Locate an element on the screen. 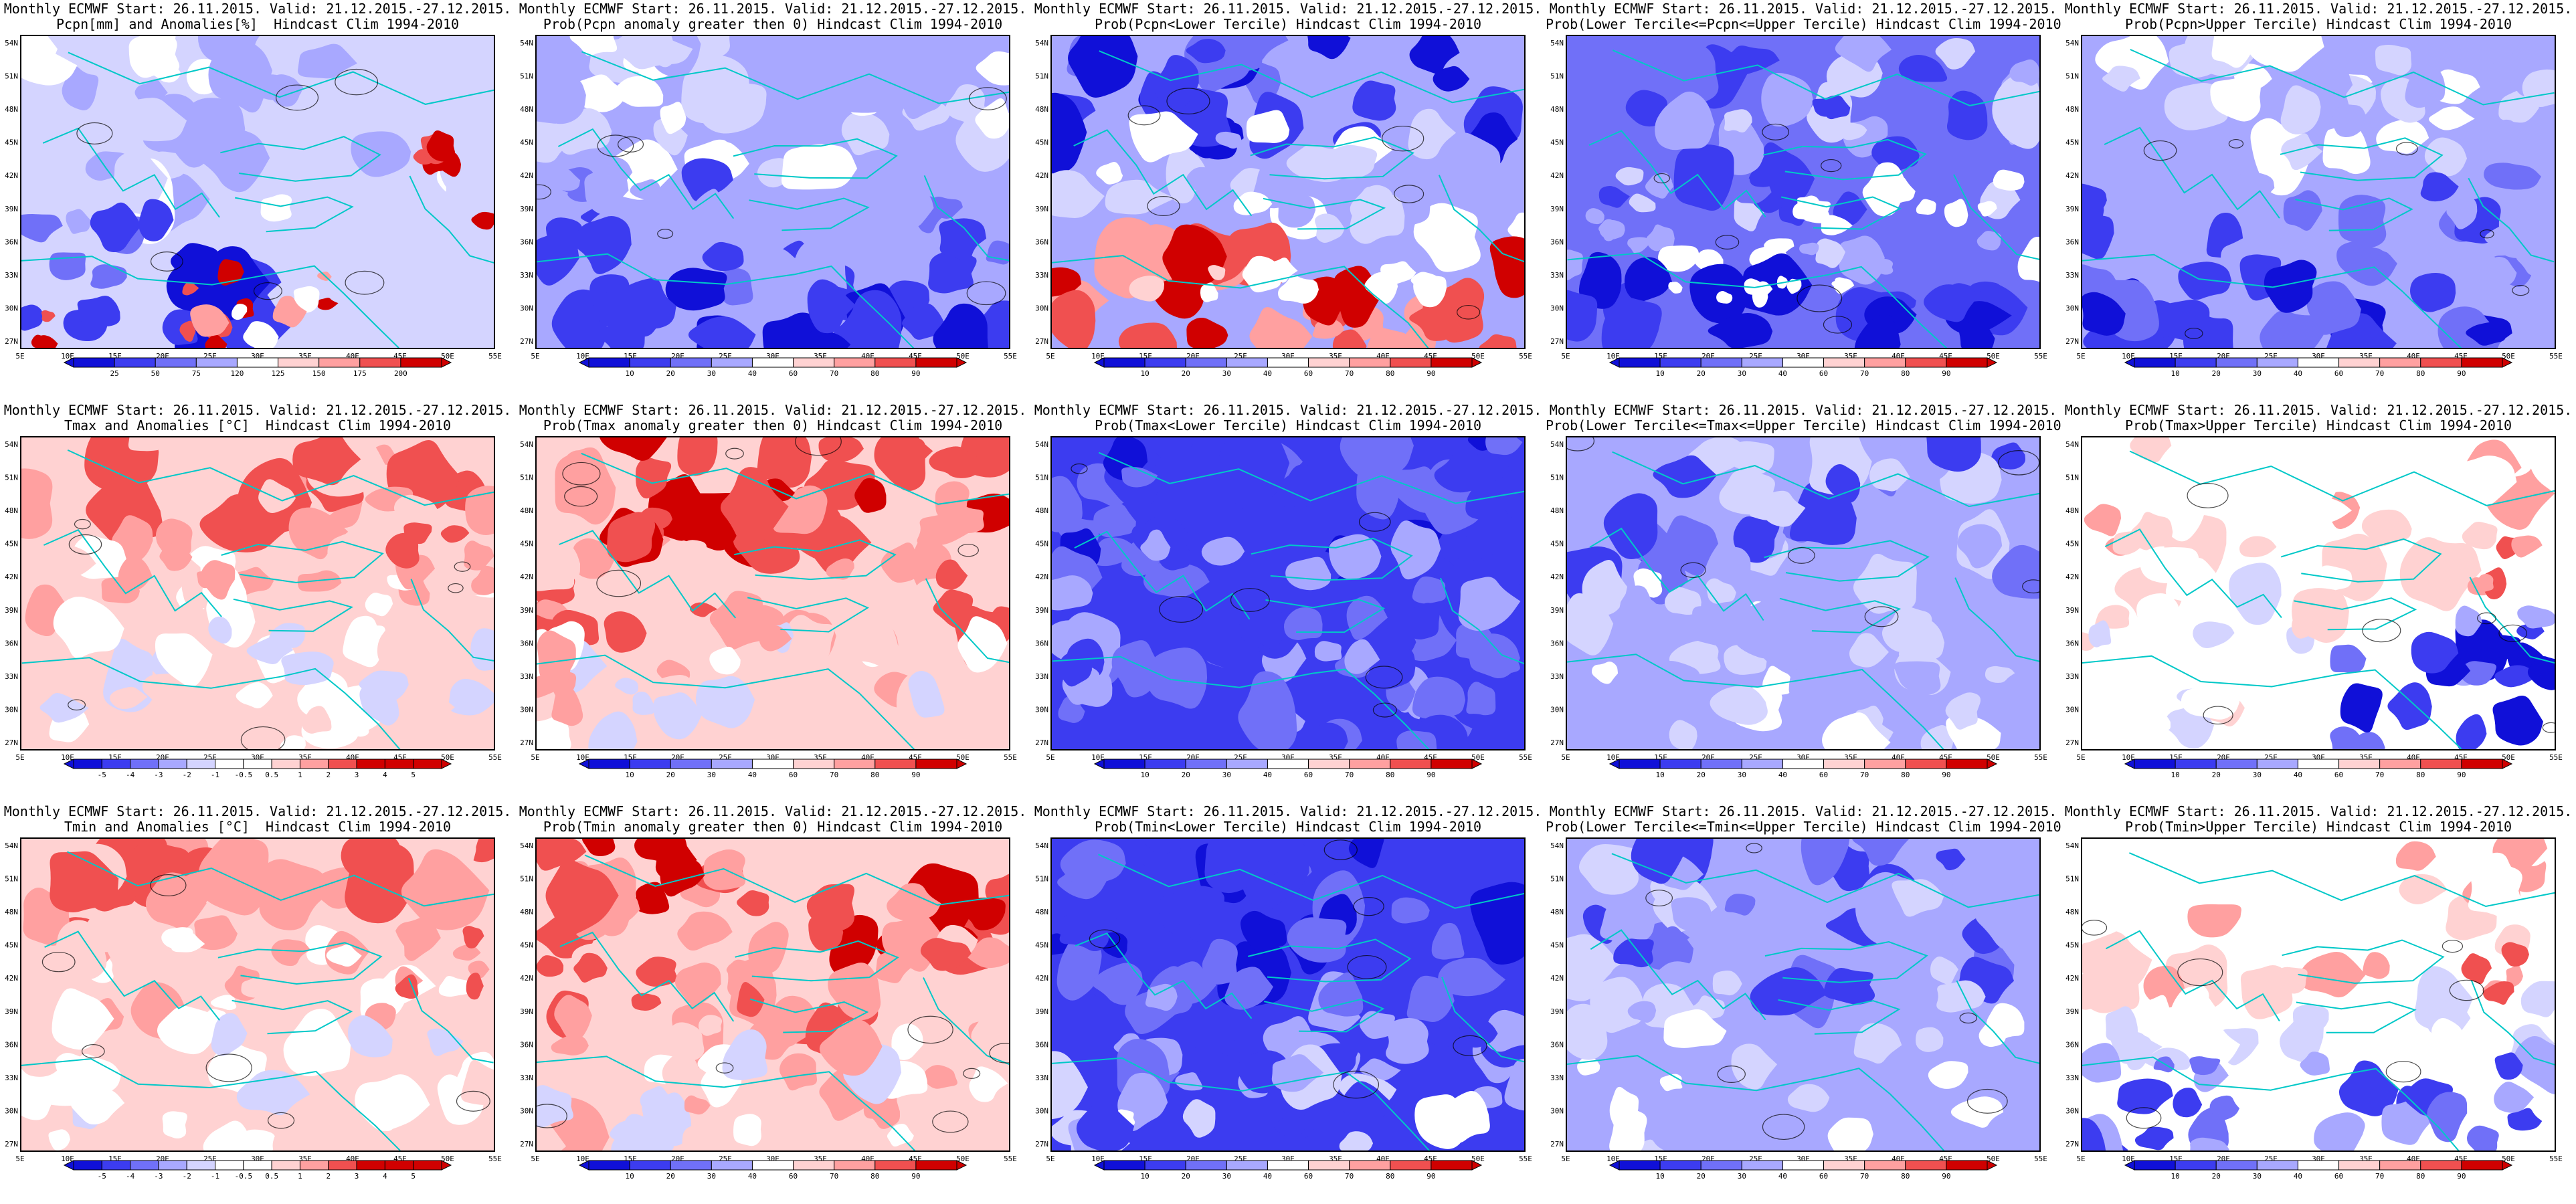 The width and height of the screenshot is (2576, 1204). colorbar-tick-label: 2 is located at coordinates (328, 1176).